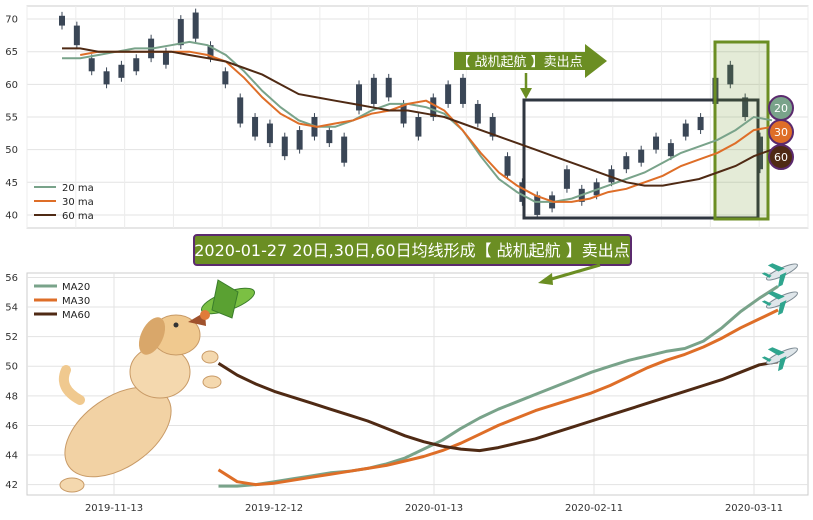 Image resolution: width=813 pixels, height=520 pixels. I want to click on sell-point-highlight, so click(741, 130).